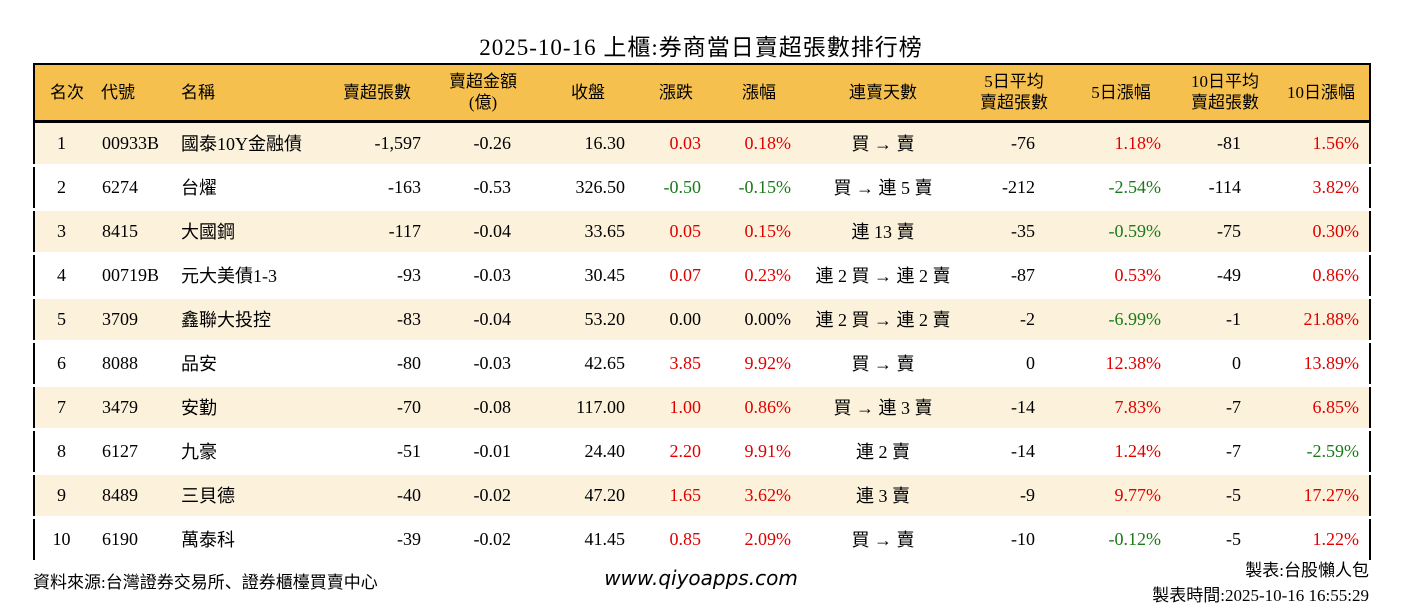 The height and width of the screenshot is (612, 1402). Describe the element at coordinates (759, 364) in the screenshot. I see `cell-change-pct: 9.92%` at that location.